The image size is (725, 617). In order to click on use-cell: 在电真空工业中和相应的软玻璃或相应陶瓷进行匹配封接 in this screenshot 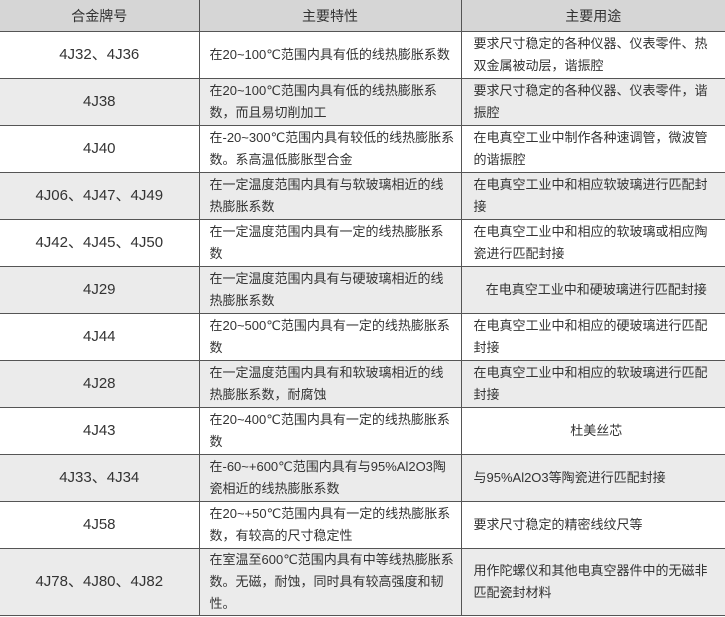, I will do `click(592, 243)`.